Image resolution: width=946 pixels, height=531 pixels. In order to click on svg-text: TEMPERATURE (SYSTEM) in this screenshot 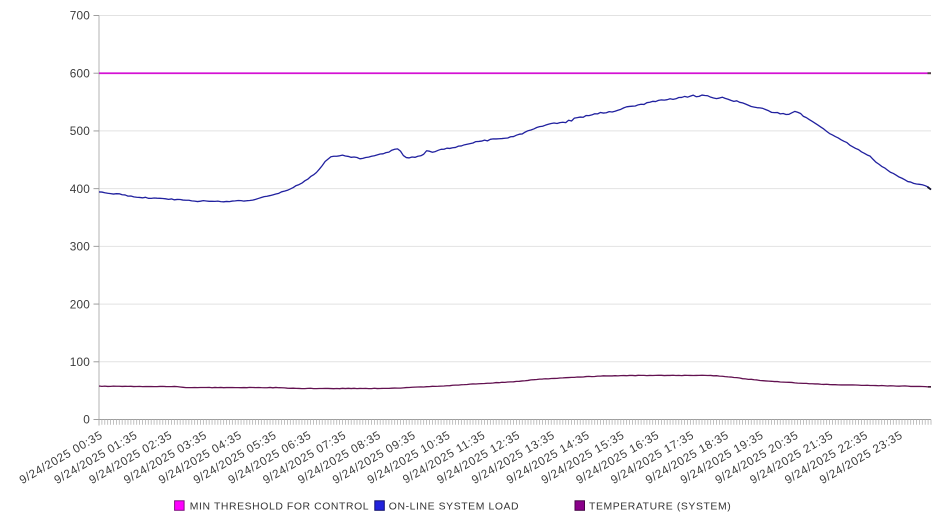, I will do `click(660, 506)`.